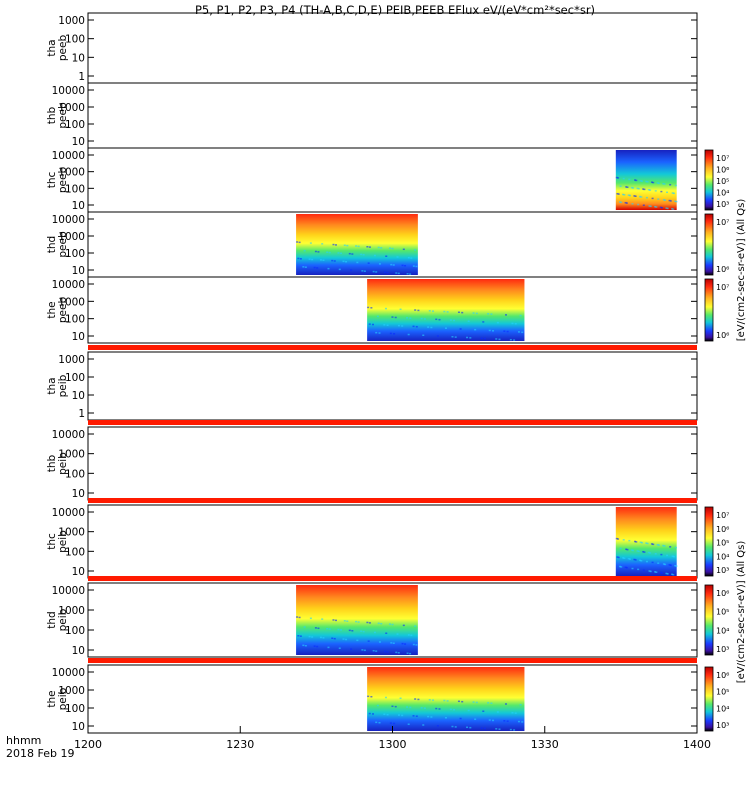 Image resolution: width=750 pixels, height=800 pixels. Describe the element at coordinates (722, 158) in the screenshot. I see `colorbar-tick-label: 10⁷` at that location.